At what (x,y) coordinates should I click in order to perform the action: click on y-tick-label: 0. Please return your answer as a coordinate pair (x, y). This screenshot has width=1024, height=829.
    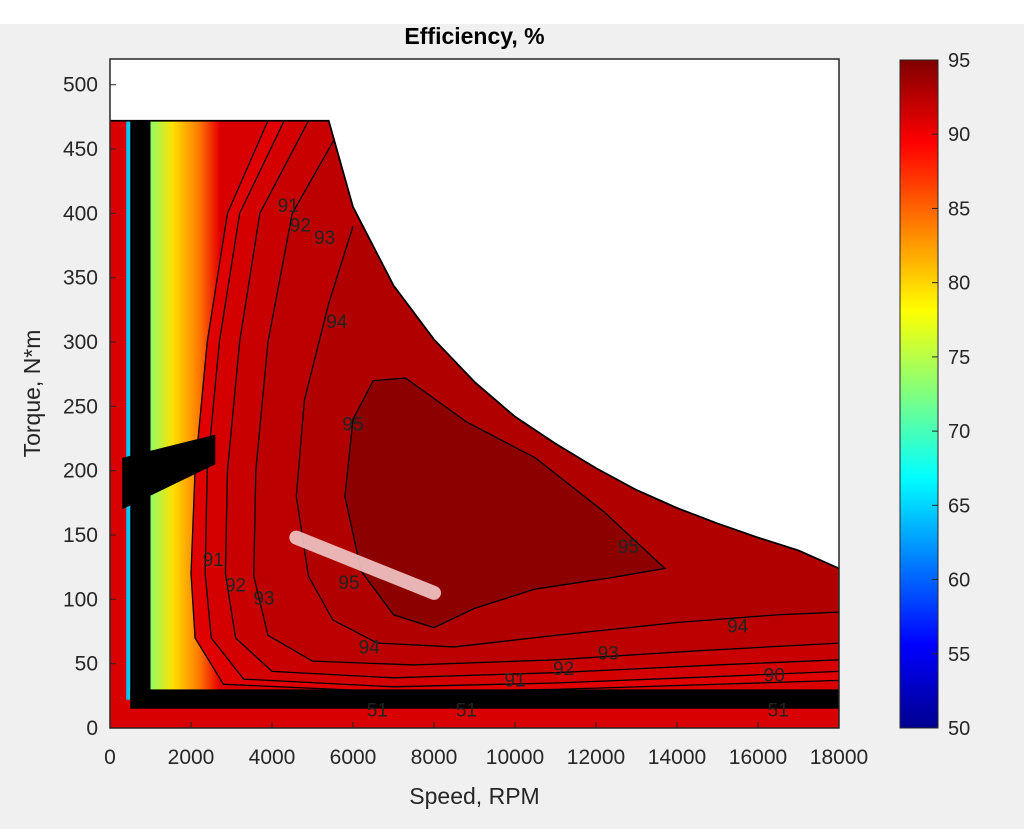
    Looking at the image, I should click on (92, 728).